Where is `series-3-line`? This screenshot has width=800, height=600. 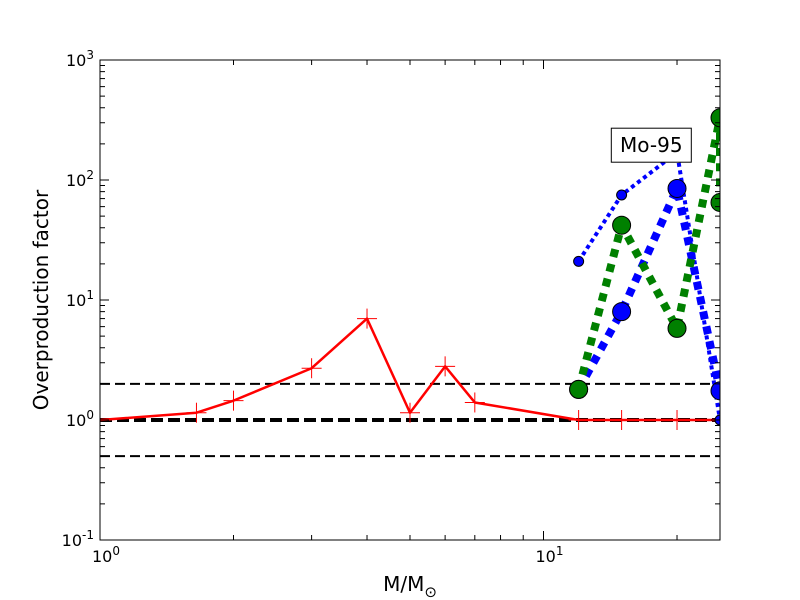 series-3-line is located at coordinates (647, 252).